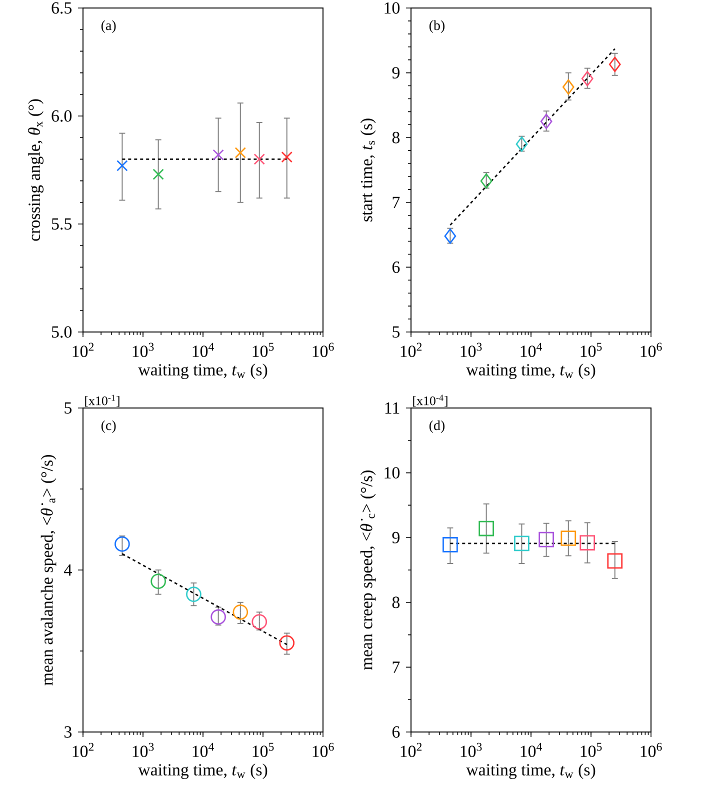  I want to click on y-axis-title: start time, t$_{s}$ (s), so click(368, 170).